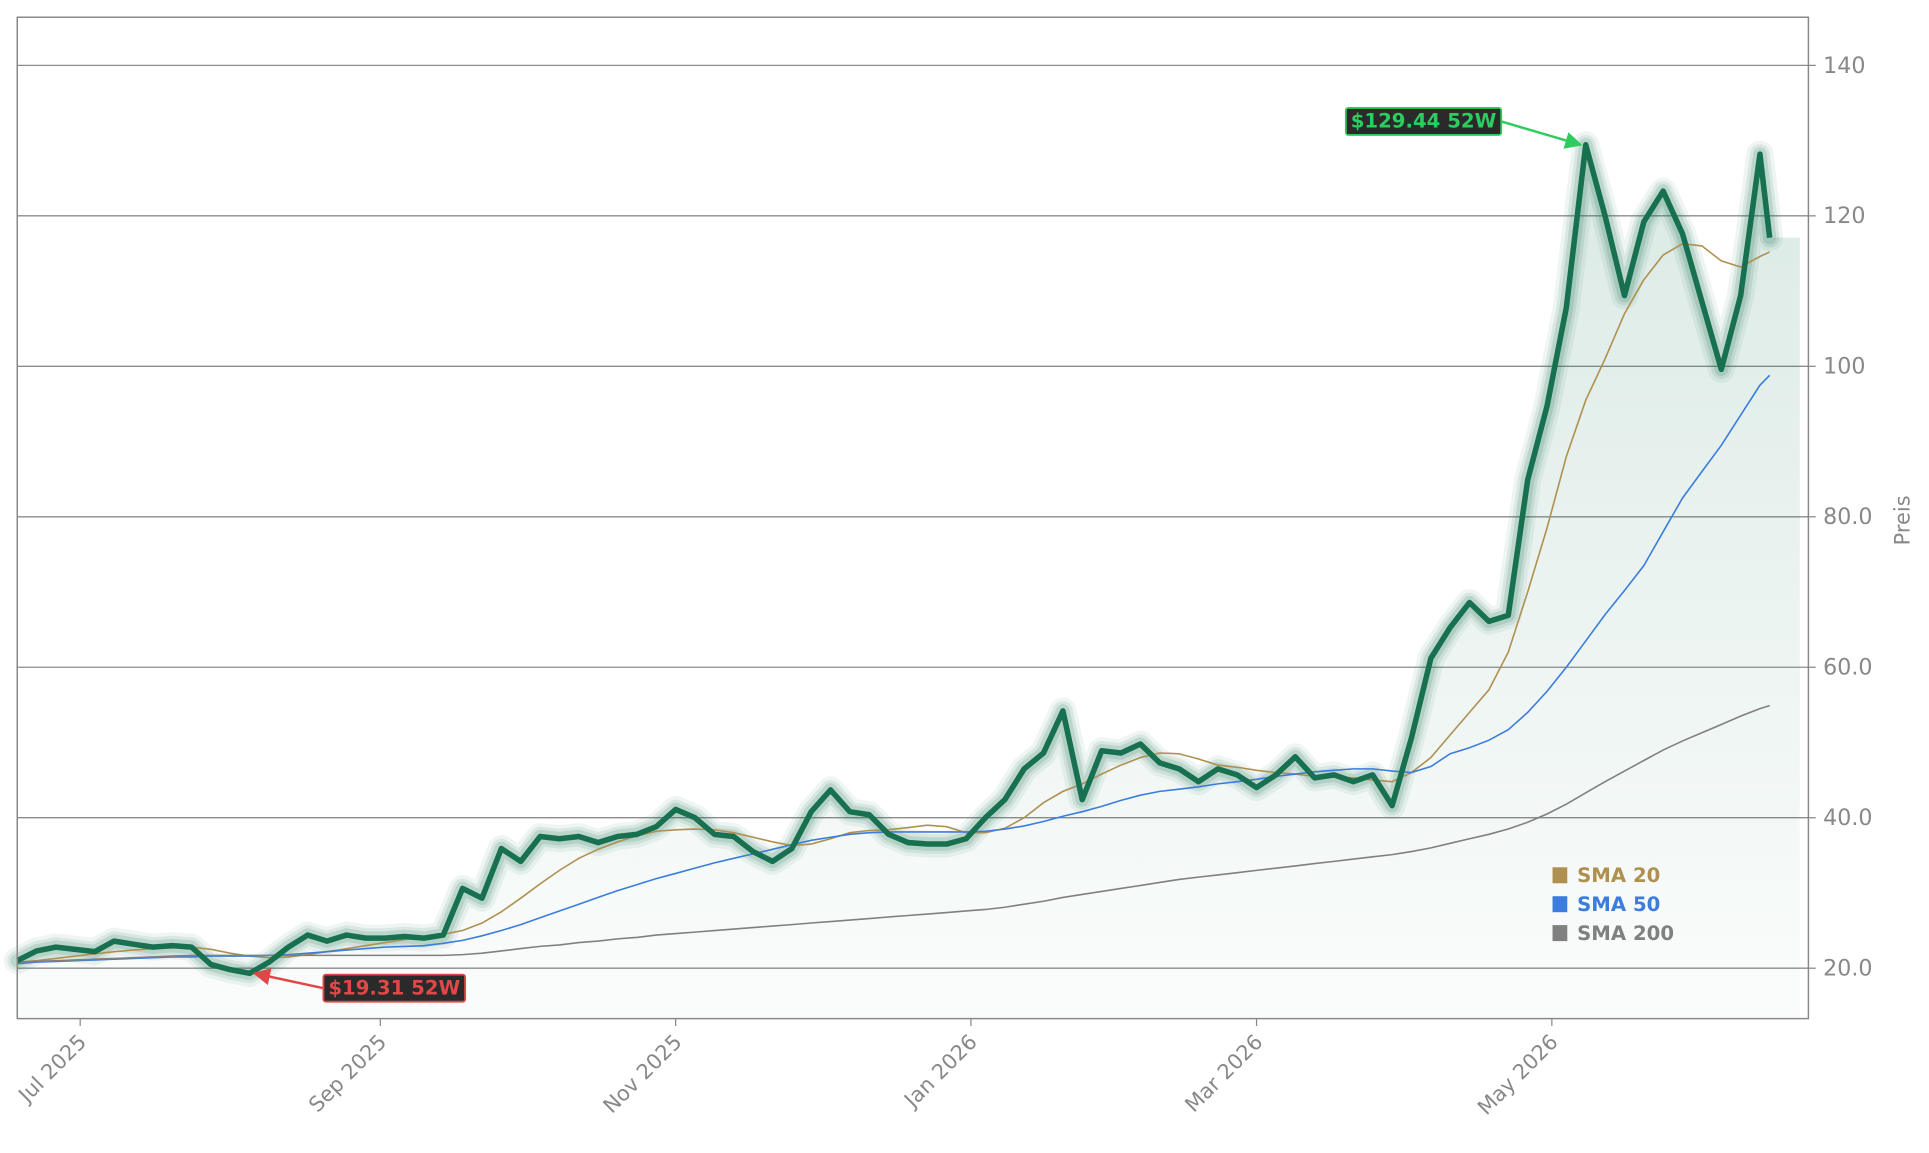 This screenshot has width=1929, height=1153. Describe the element at coordinates (1618, 904) in the screenshot. I see `legend-label: SMA 50` at that location.